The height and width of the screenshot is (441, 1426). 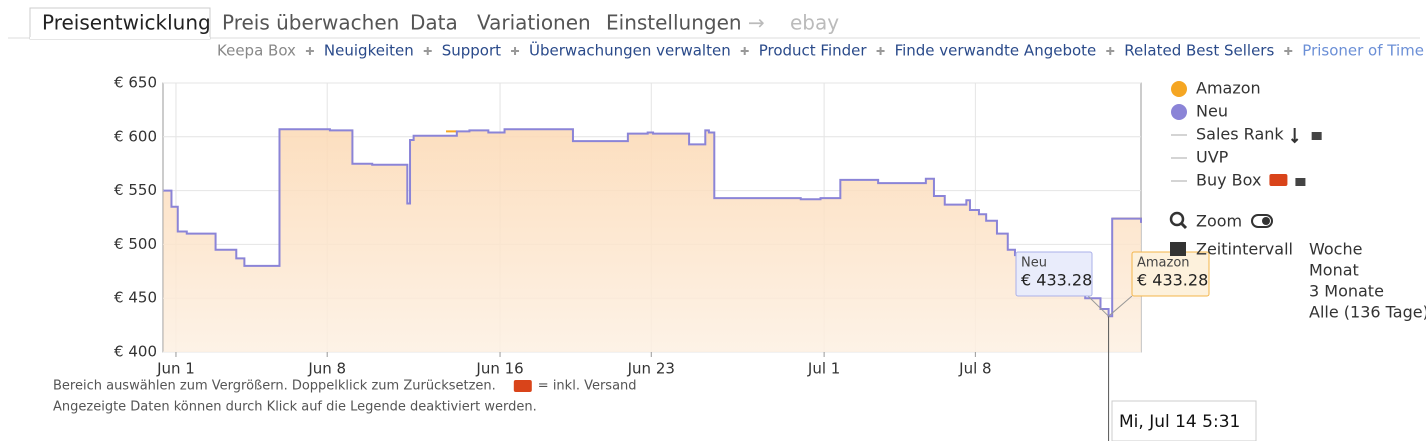 What do you see at coordinates (1183, 225) in the screenshot?
I see `zoom-icon-handle` at bounding box center [1183, 225].